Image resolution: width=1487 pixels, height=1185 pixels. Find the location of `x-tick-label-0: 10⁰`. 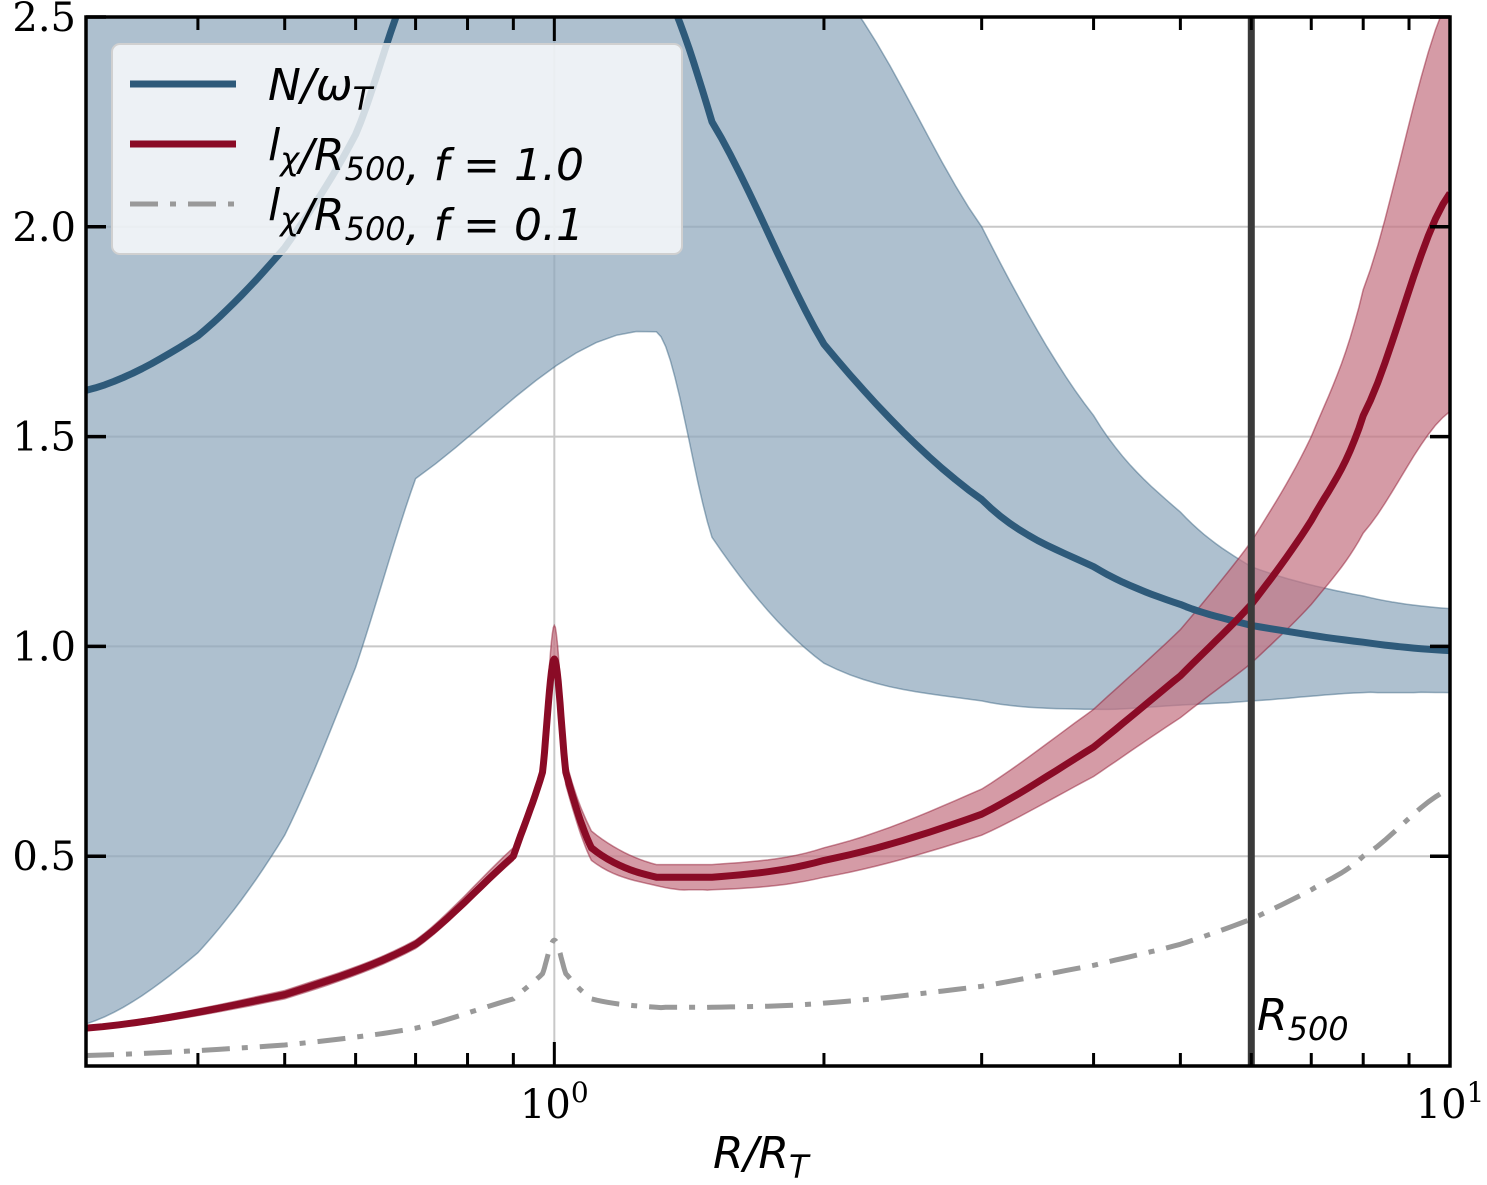

x-tick-label-0: 10⁰ is located at coordinates (554, 1102).